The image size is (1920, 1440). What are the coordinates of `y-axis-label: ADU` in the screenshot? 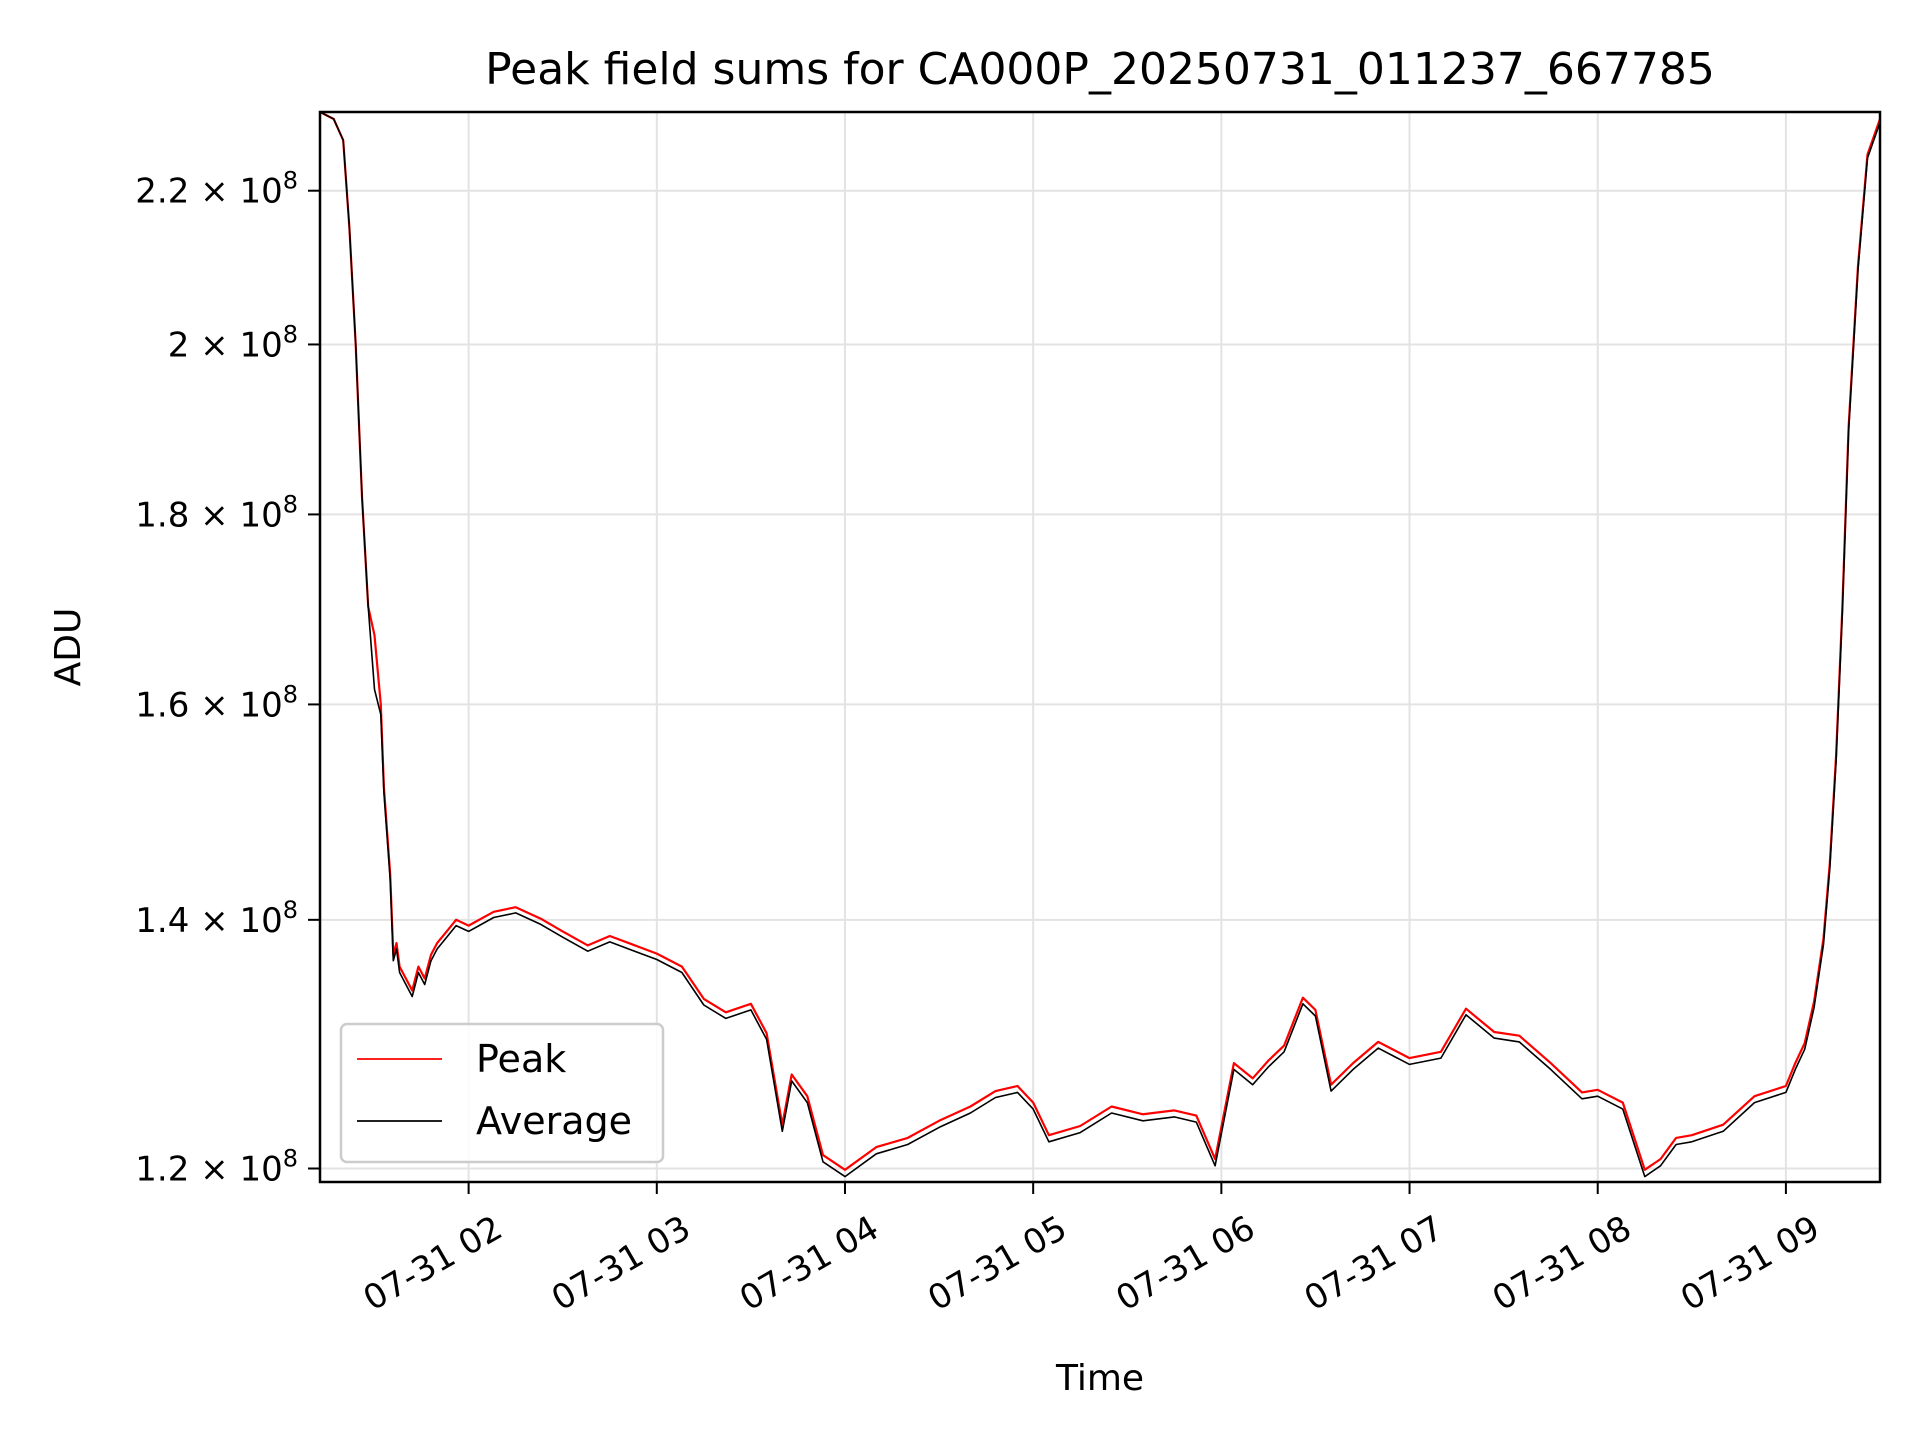 It's located at (68, 647).